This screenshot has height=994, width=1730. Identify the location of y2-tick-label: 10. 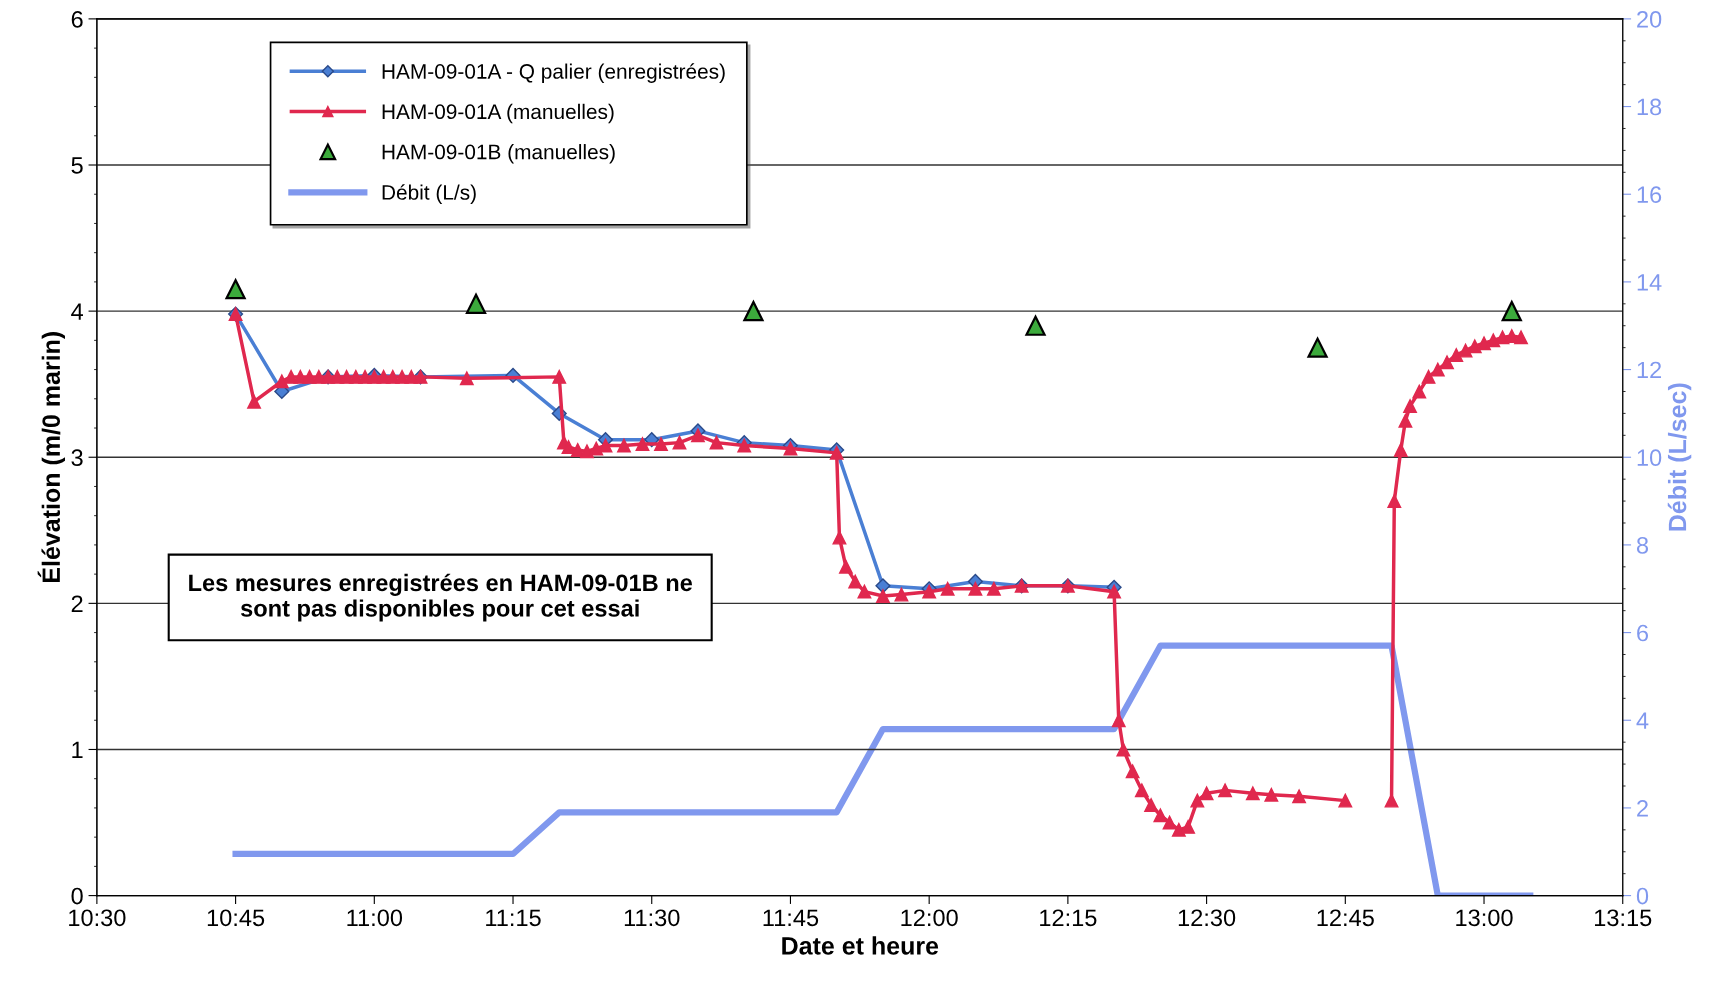
(1649, 458).